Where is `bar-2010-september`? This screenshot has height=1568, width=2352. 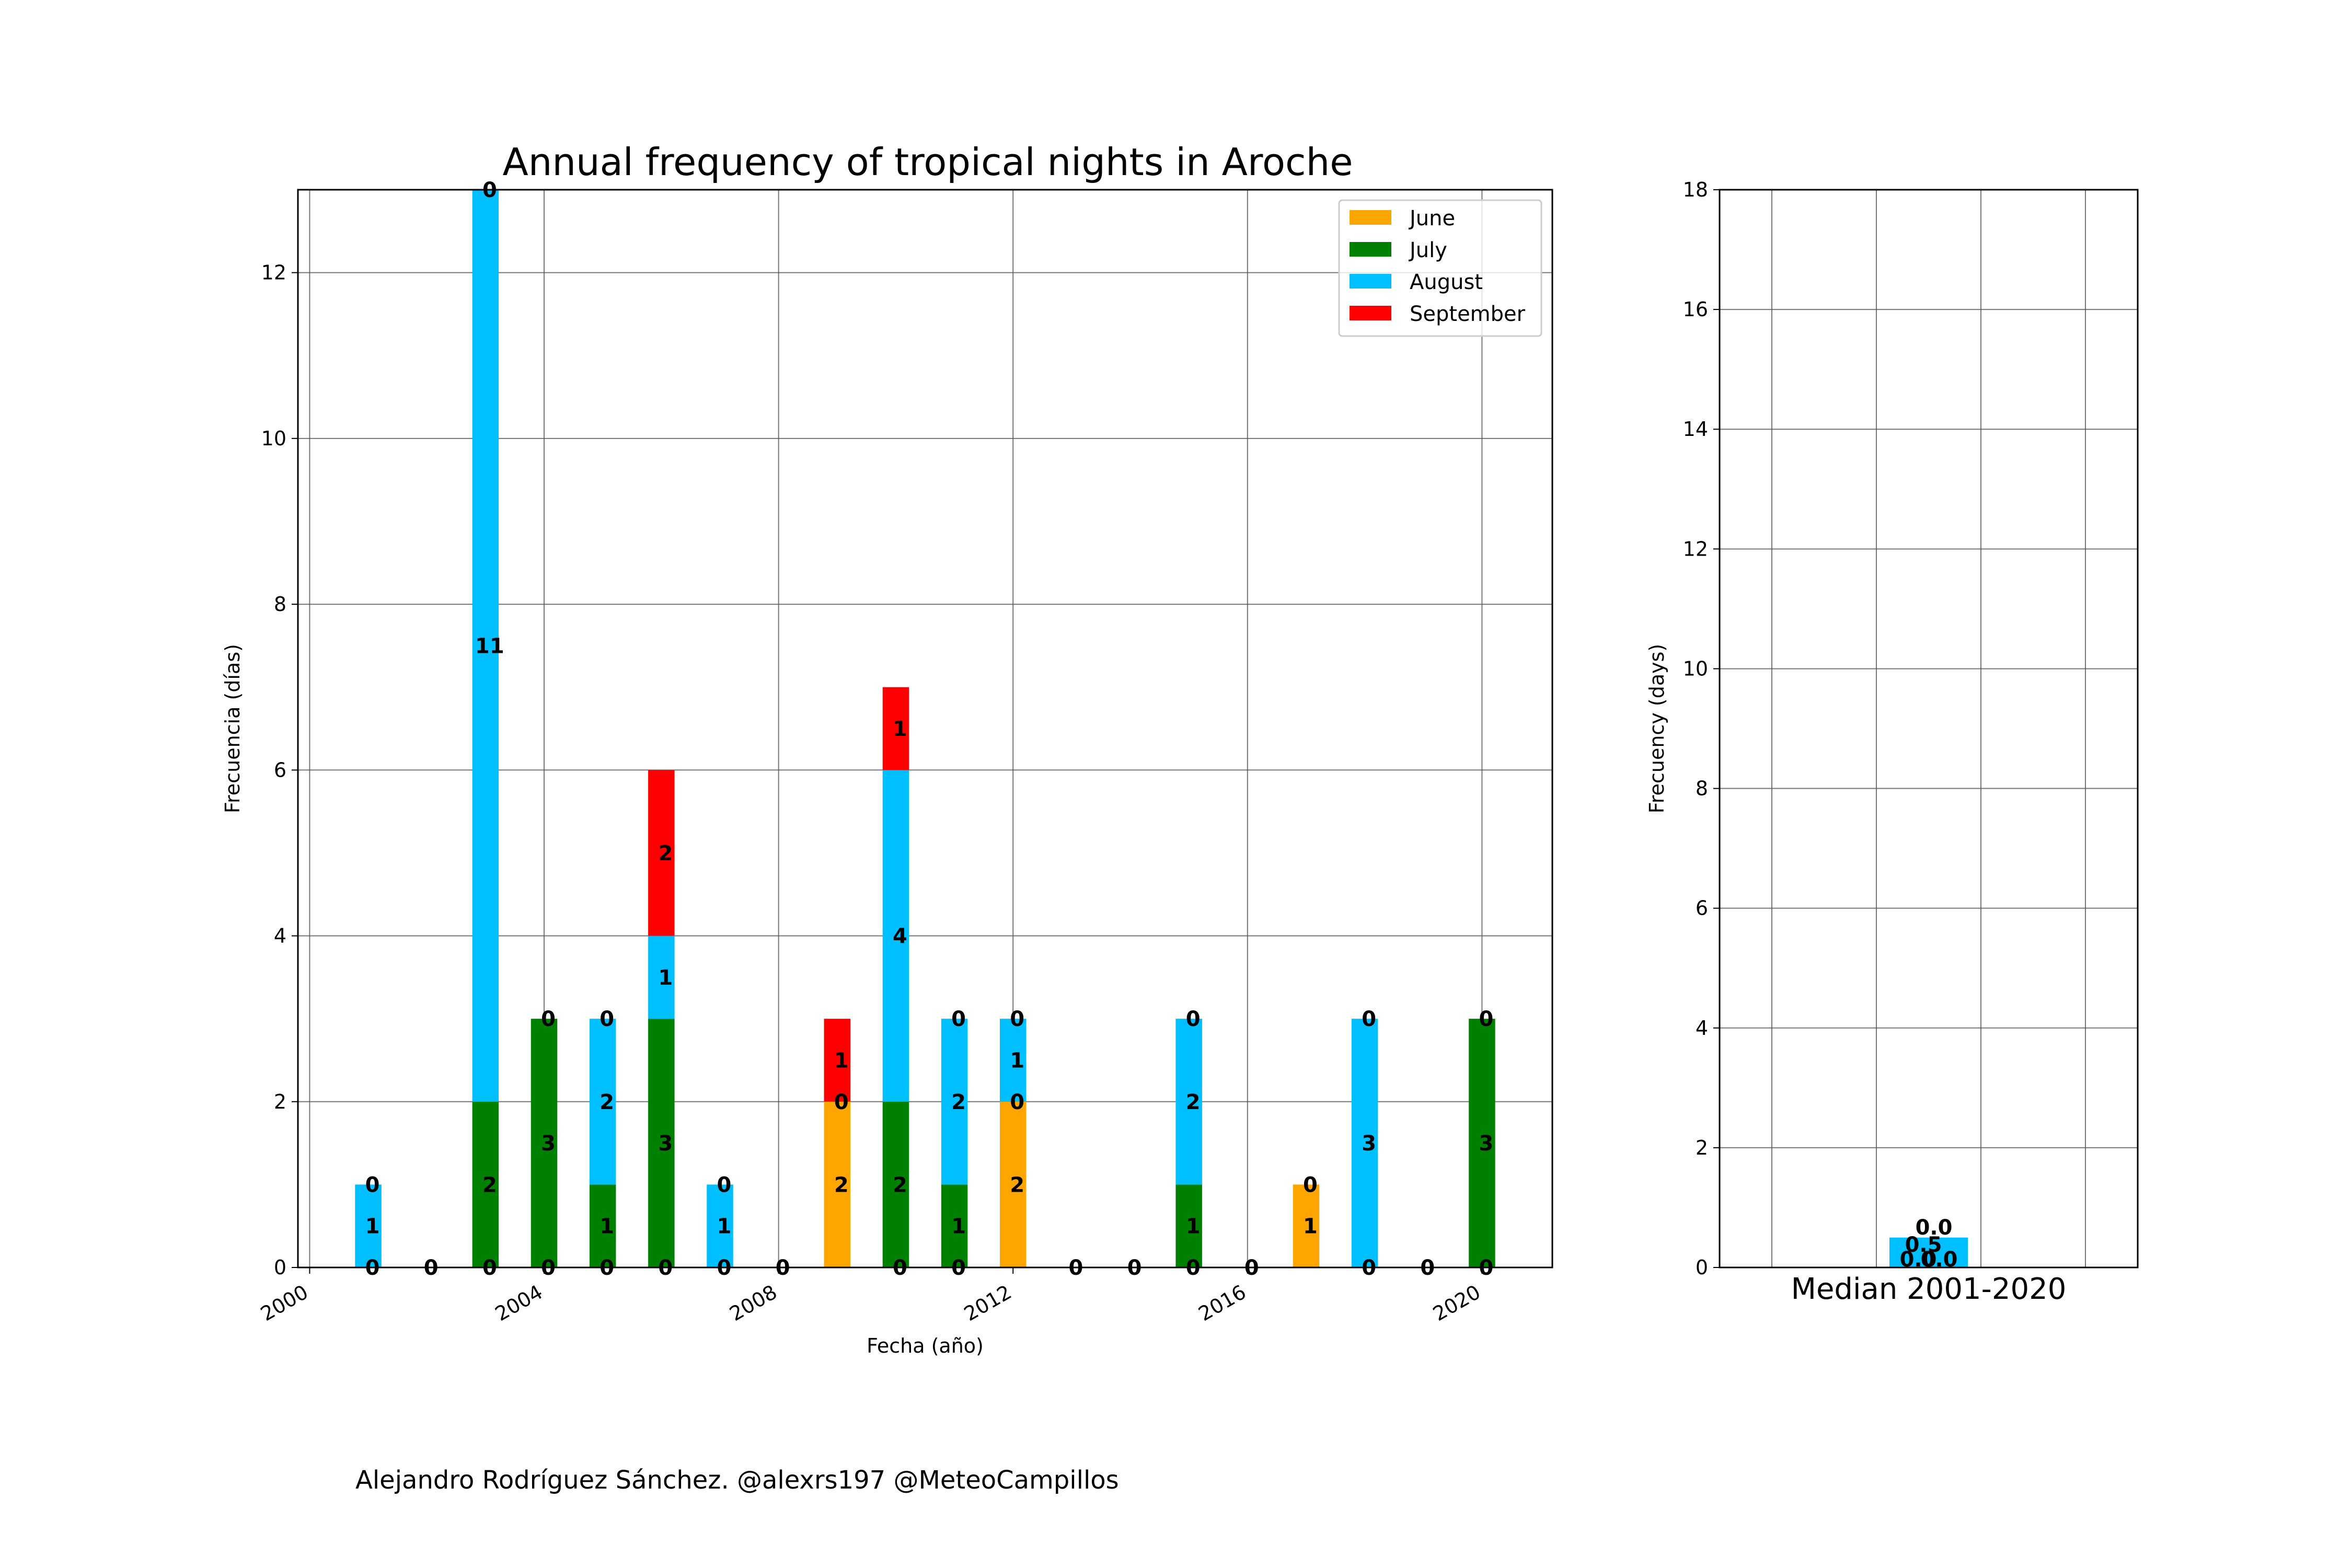
bar-2010-september is located at coordinates (895, 728).